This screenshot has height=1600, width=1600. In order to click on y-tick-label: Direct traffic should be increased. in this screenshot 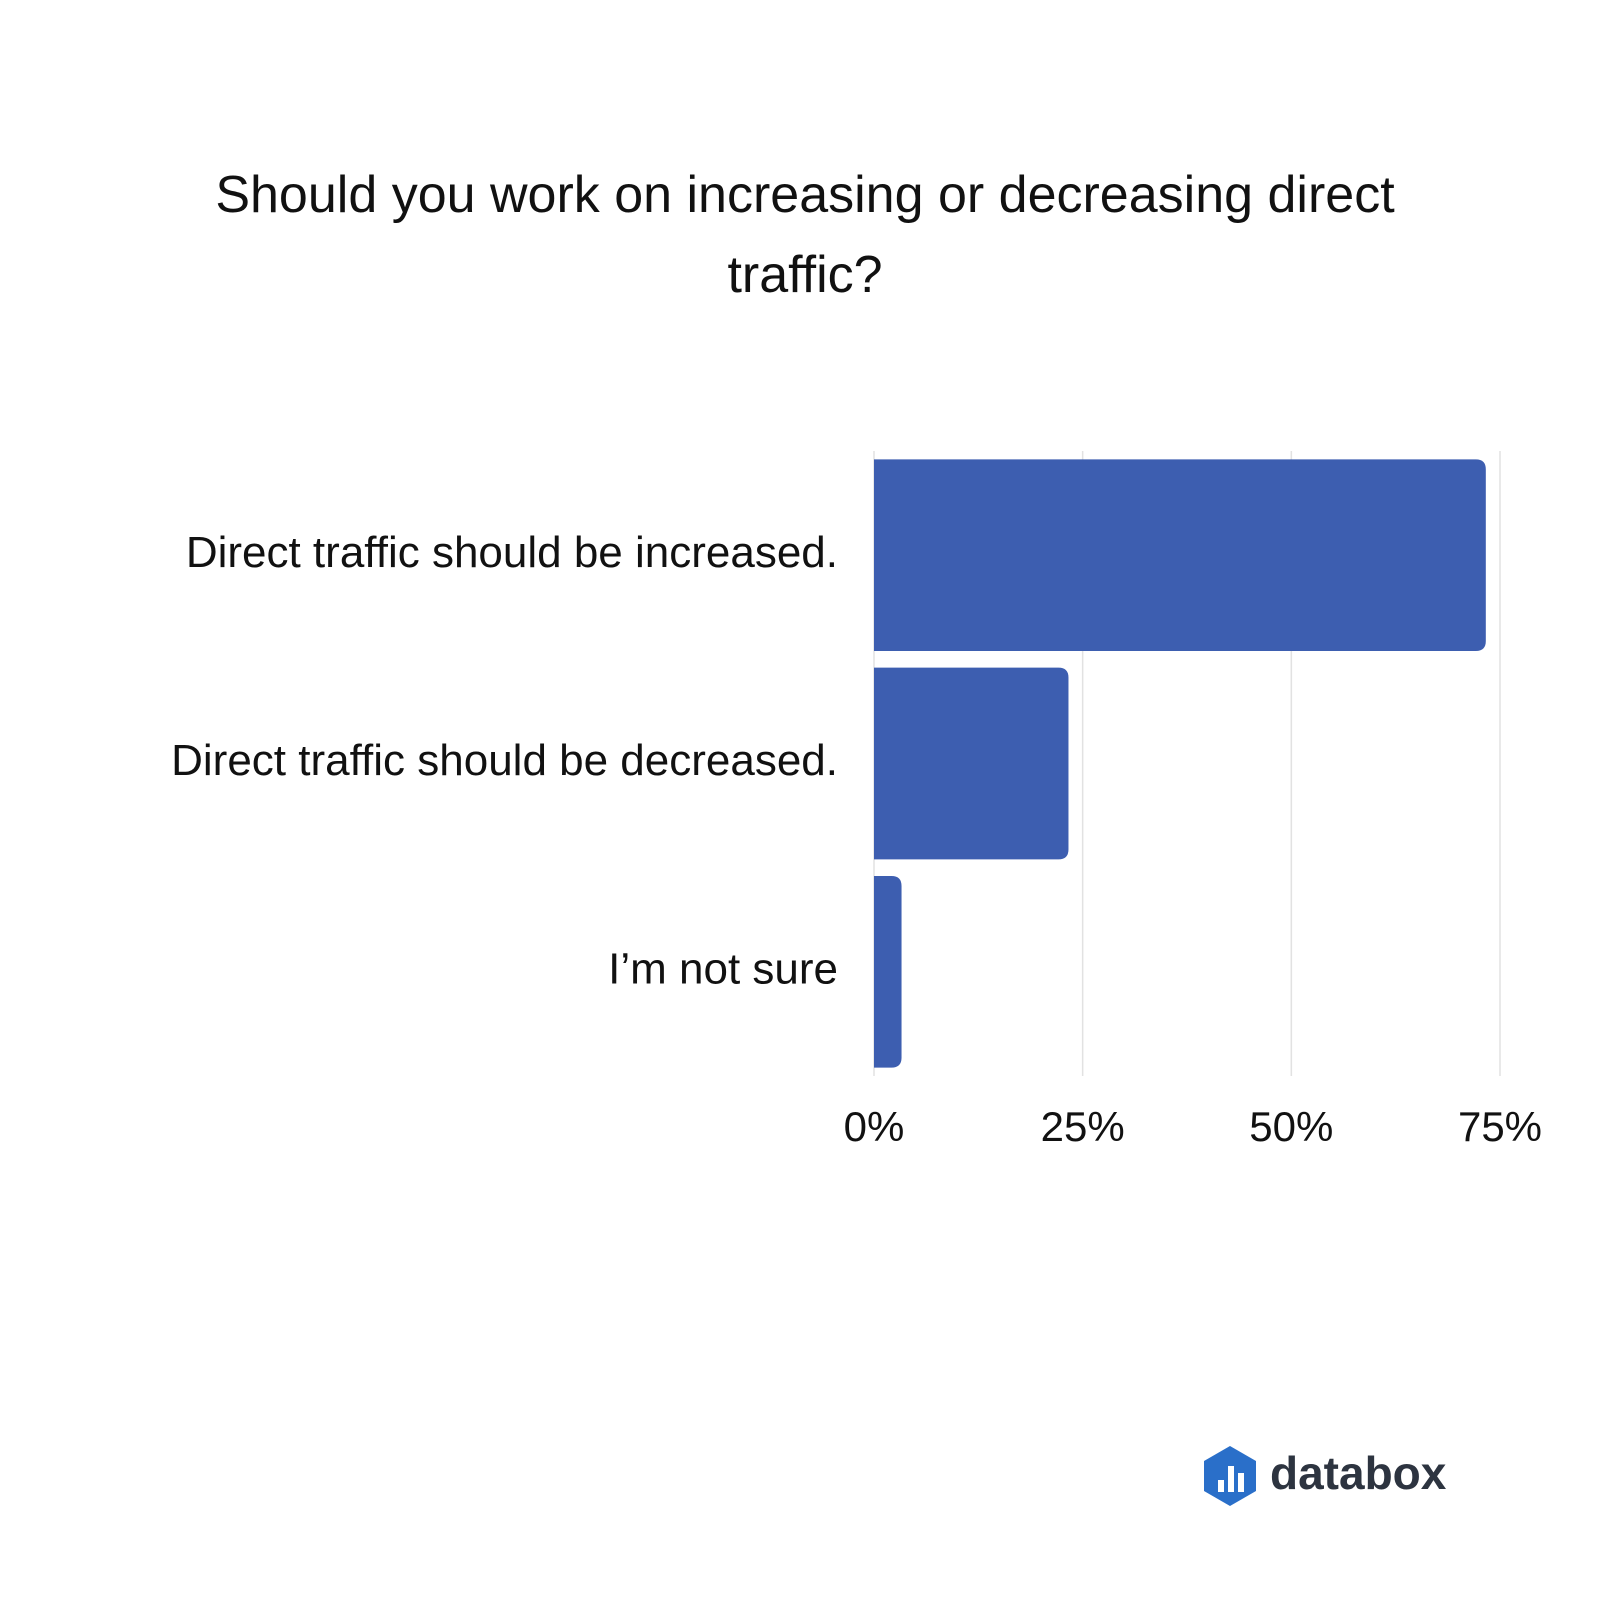, I will do `click(512, 552)`.